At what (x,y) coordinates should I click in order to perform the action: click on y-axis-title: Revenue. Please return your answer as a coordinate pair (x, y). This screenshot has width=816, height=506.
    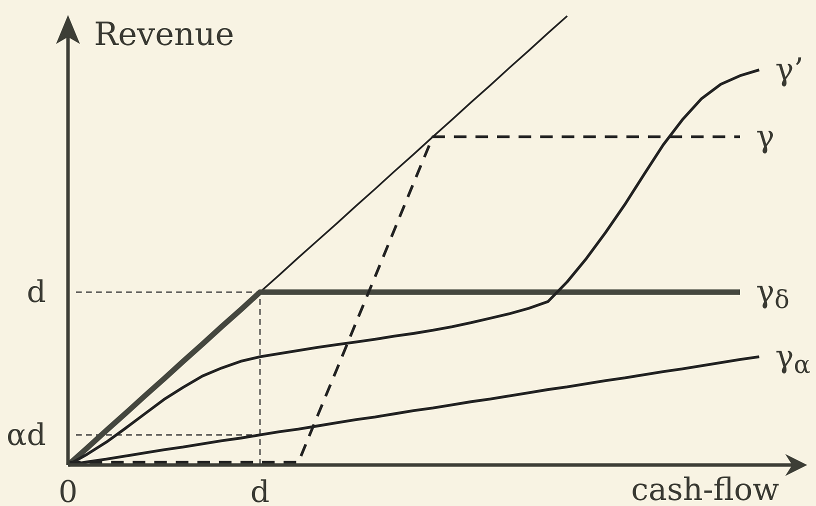
    Looking at the image, I should click on (164, 34).